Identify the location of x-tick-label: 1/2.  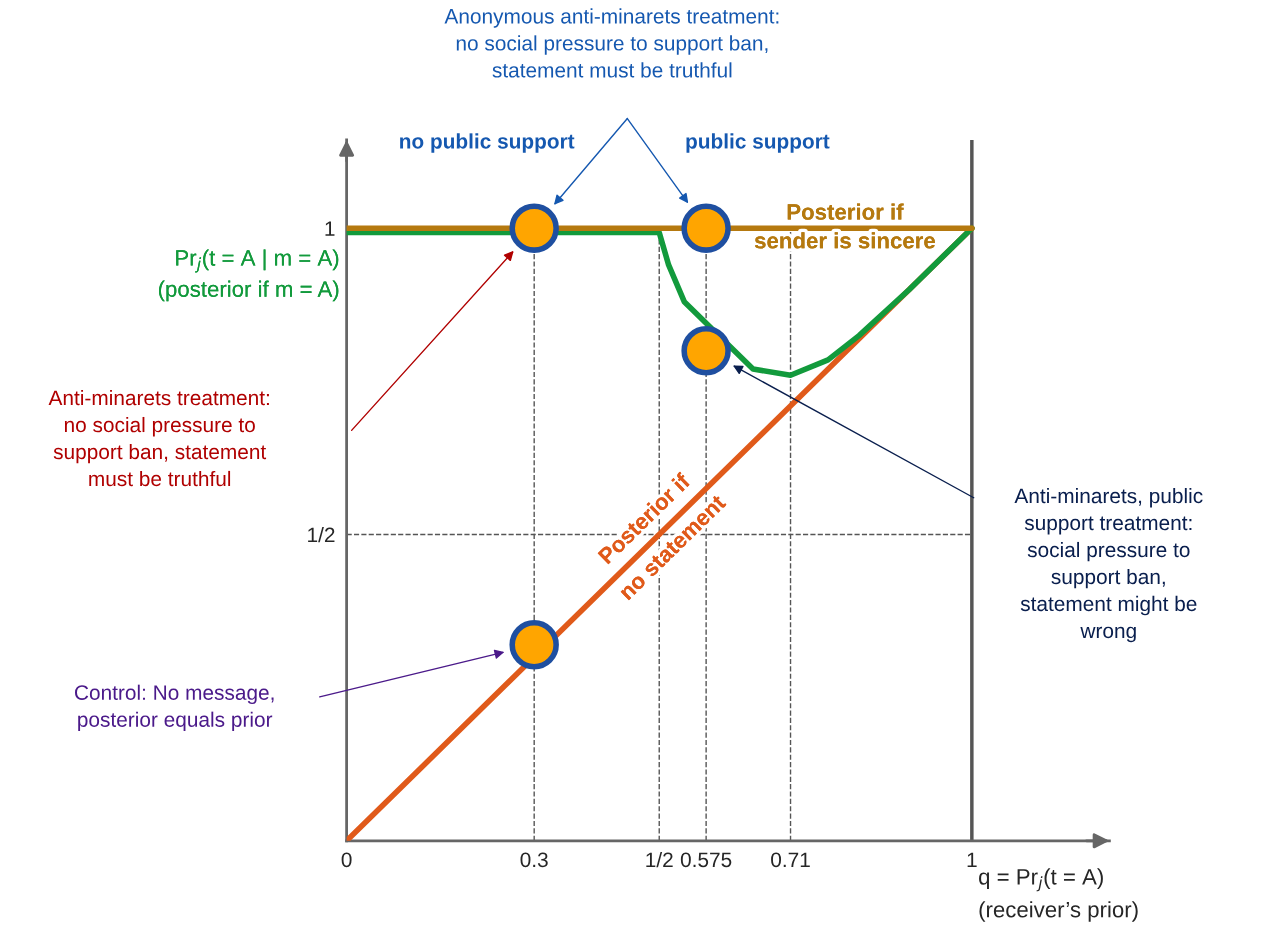
(659, 859).